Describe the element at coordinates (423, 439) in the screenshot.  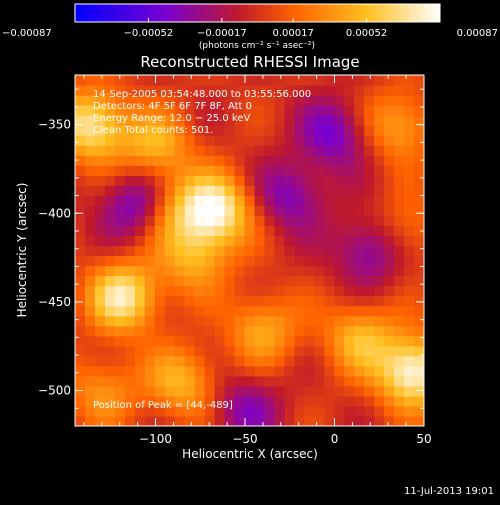
I see `x-tick-label: 50` at that location.